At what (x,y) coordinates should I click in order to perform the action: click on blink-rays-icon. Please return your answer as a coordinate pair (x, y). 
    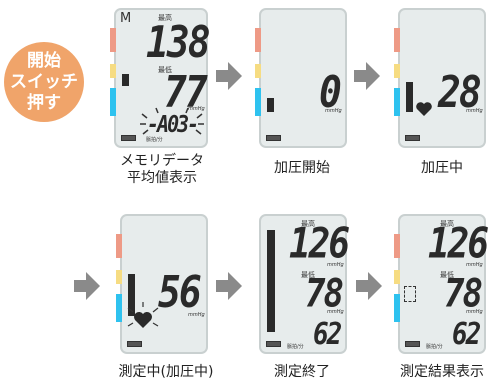
    Looking at the image, I should click on (172, 121).